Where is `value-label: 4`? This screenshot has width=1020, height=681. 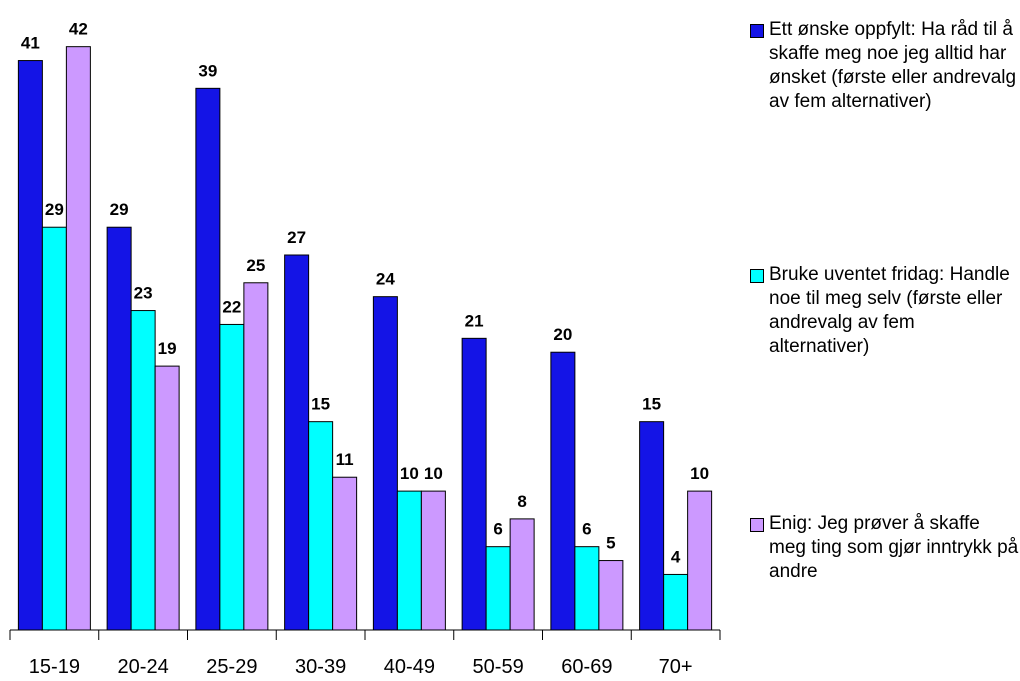 value-label: 4 is located at coordinates (676, 556).